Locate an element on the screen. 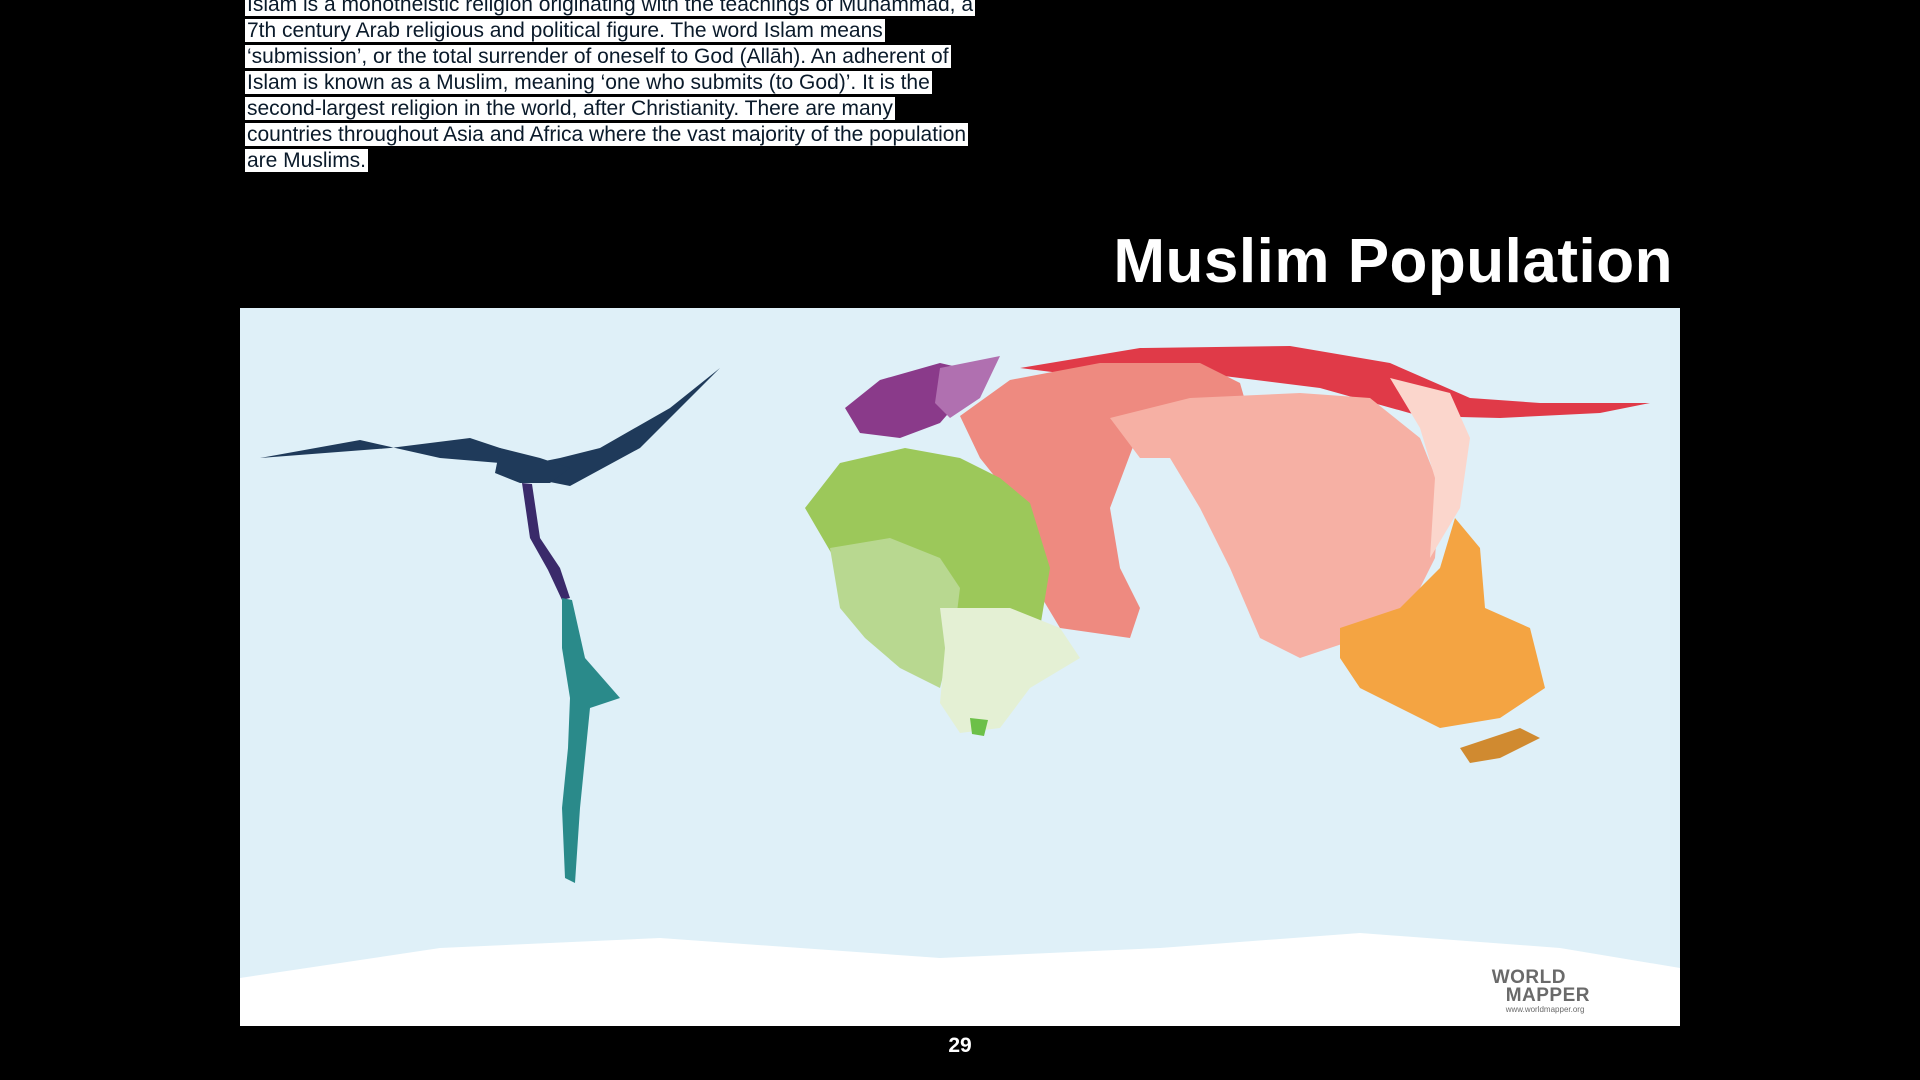  intro-line: are Muslims. is located at coordinates (307, 160).